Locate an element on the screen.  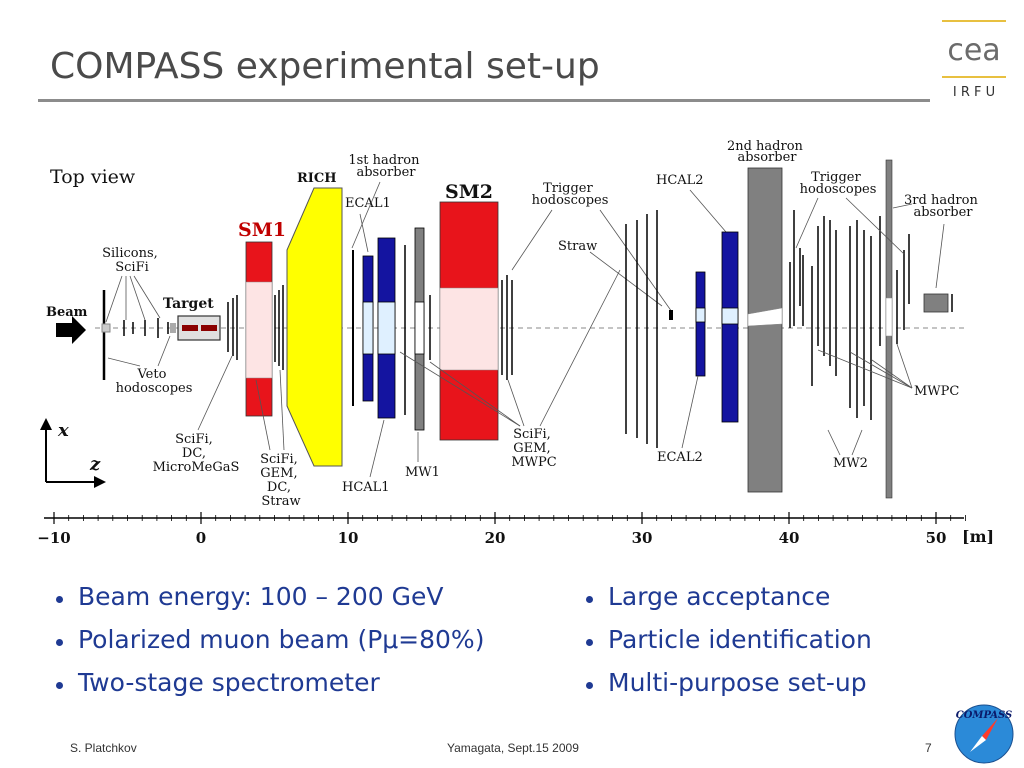
badge-text: COMPASS is located at coordinates (984, 715).